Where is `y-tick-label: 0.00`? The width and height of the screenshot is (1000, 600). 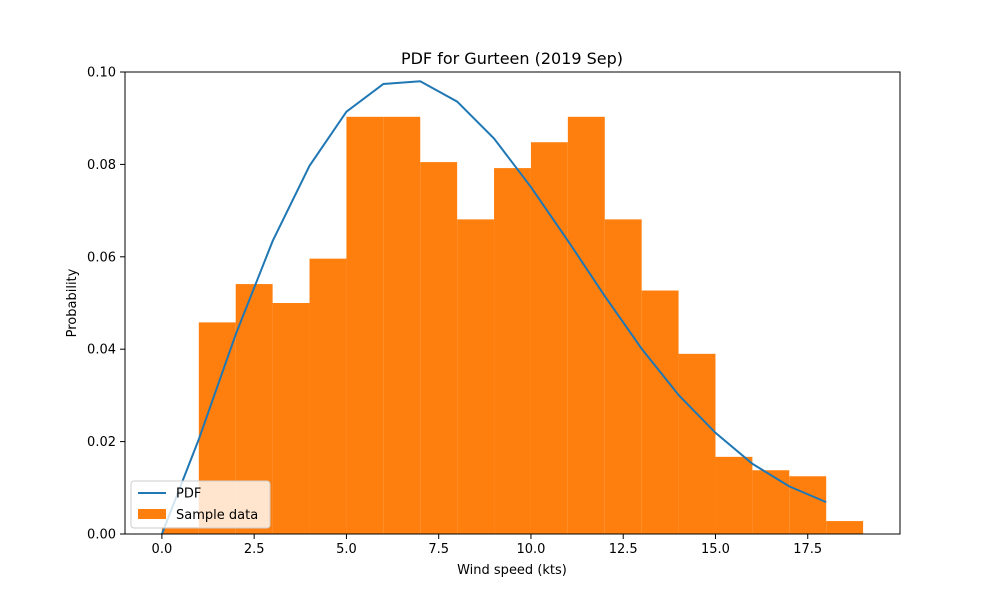 y-tick-label: 0.00 is located at coordinates (101, 535).